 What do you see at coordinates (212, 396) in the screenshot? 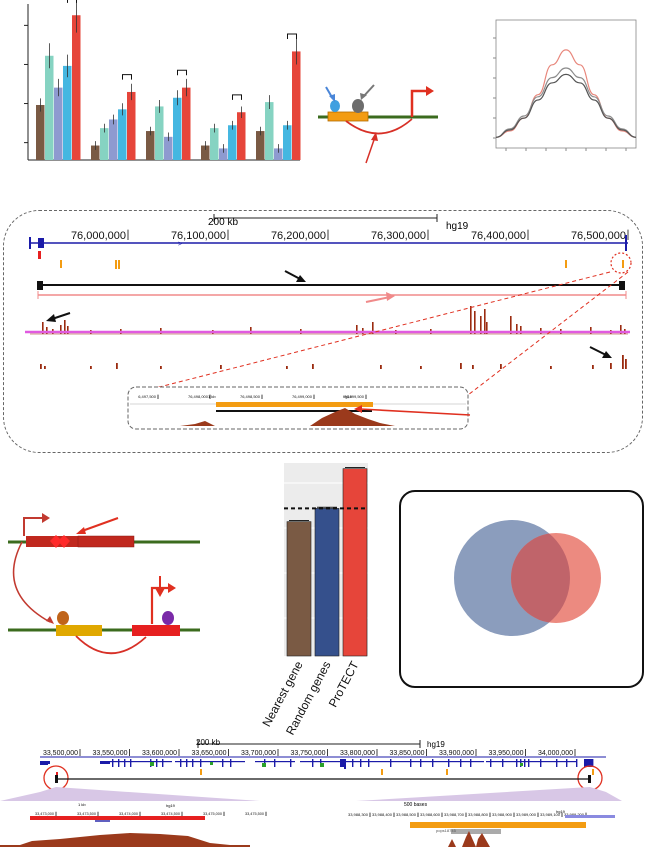
I see `inset1-scale-label: 1 kb` at bounding box center [212, 396].